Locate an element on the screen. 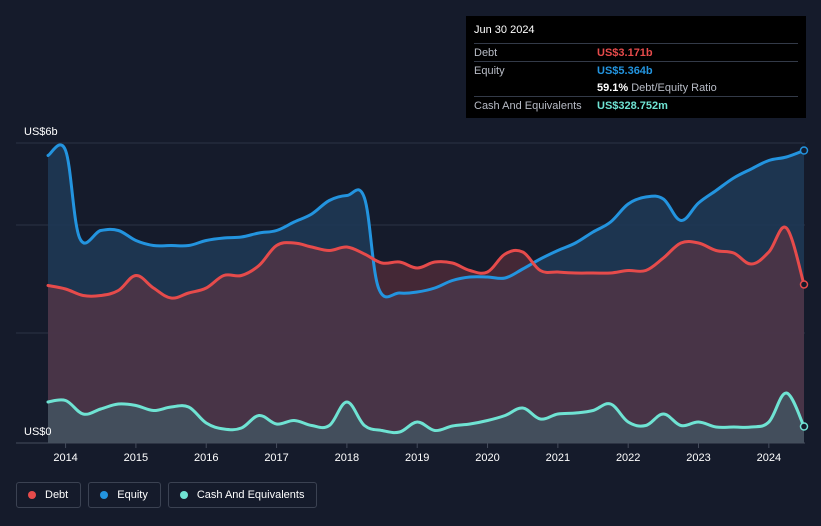  tooltip-equity-row: Equity US$5.364b is located at coordinates (636, 70).